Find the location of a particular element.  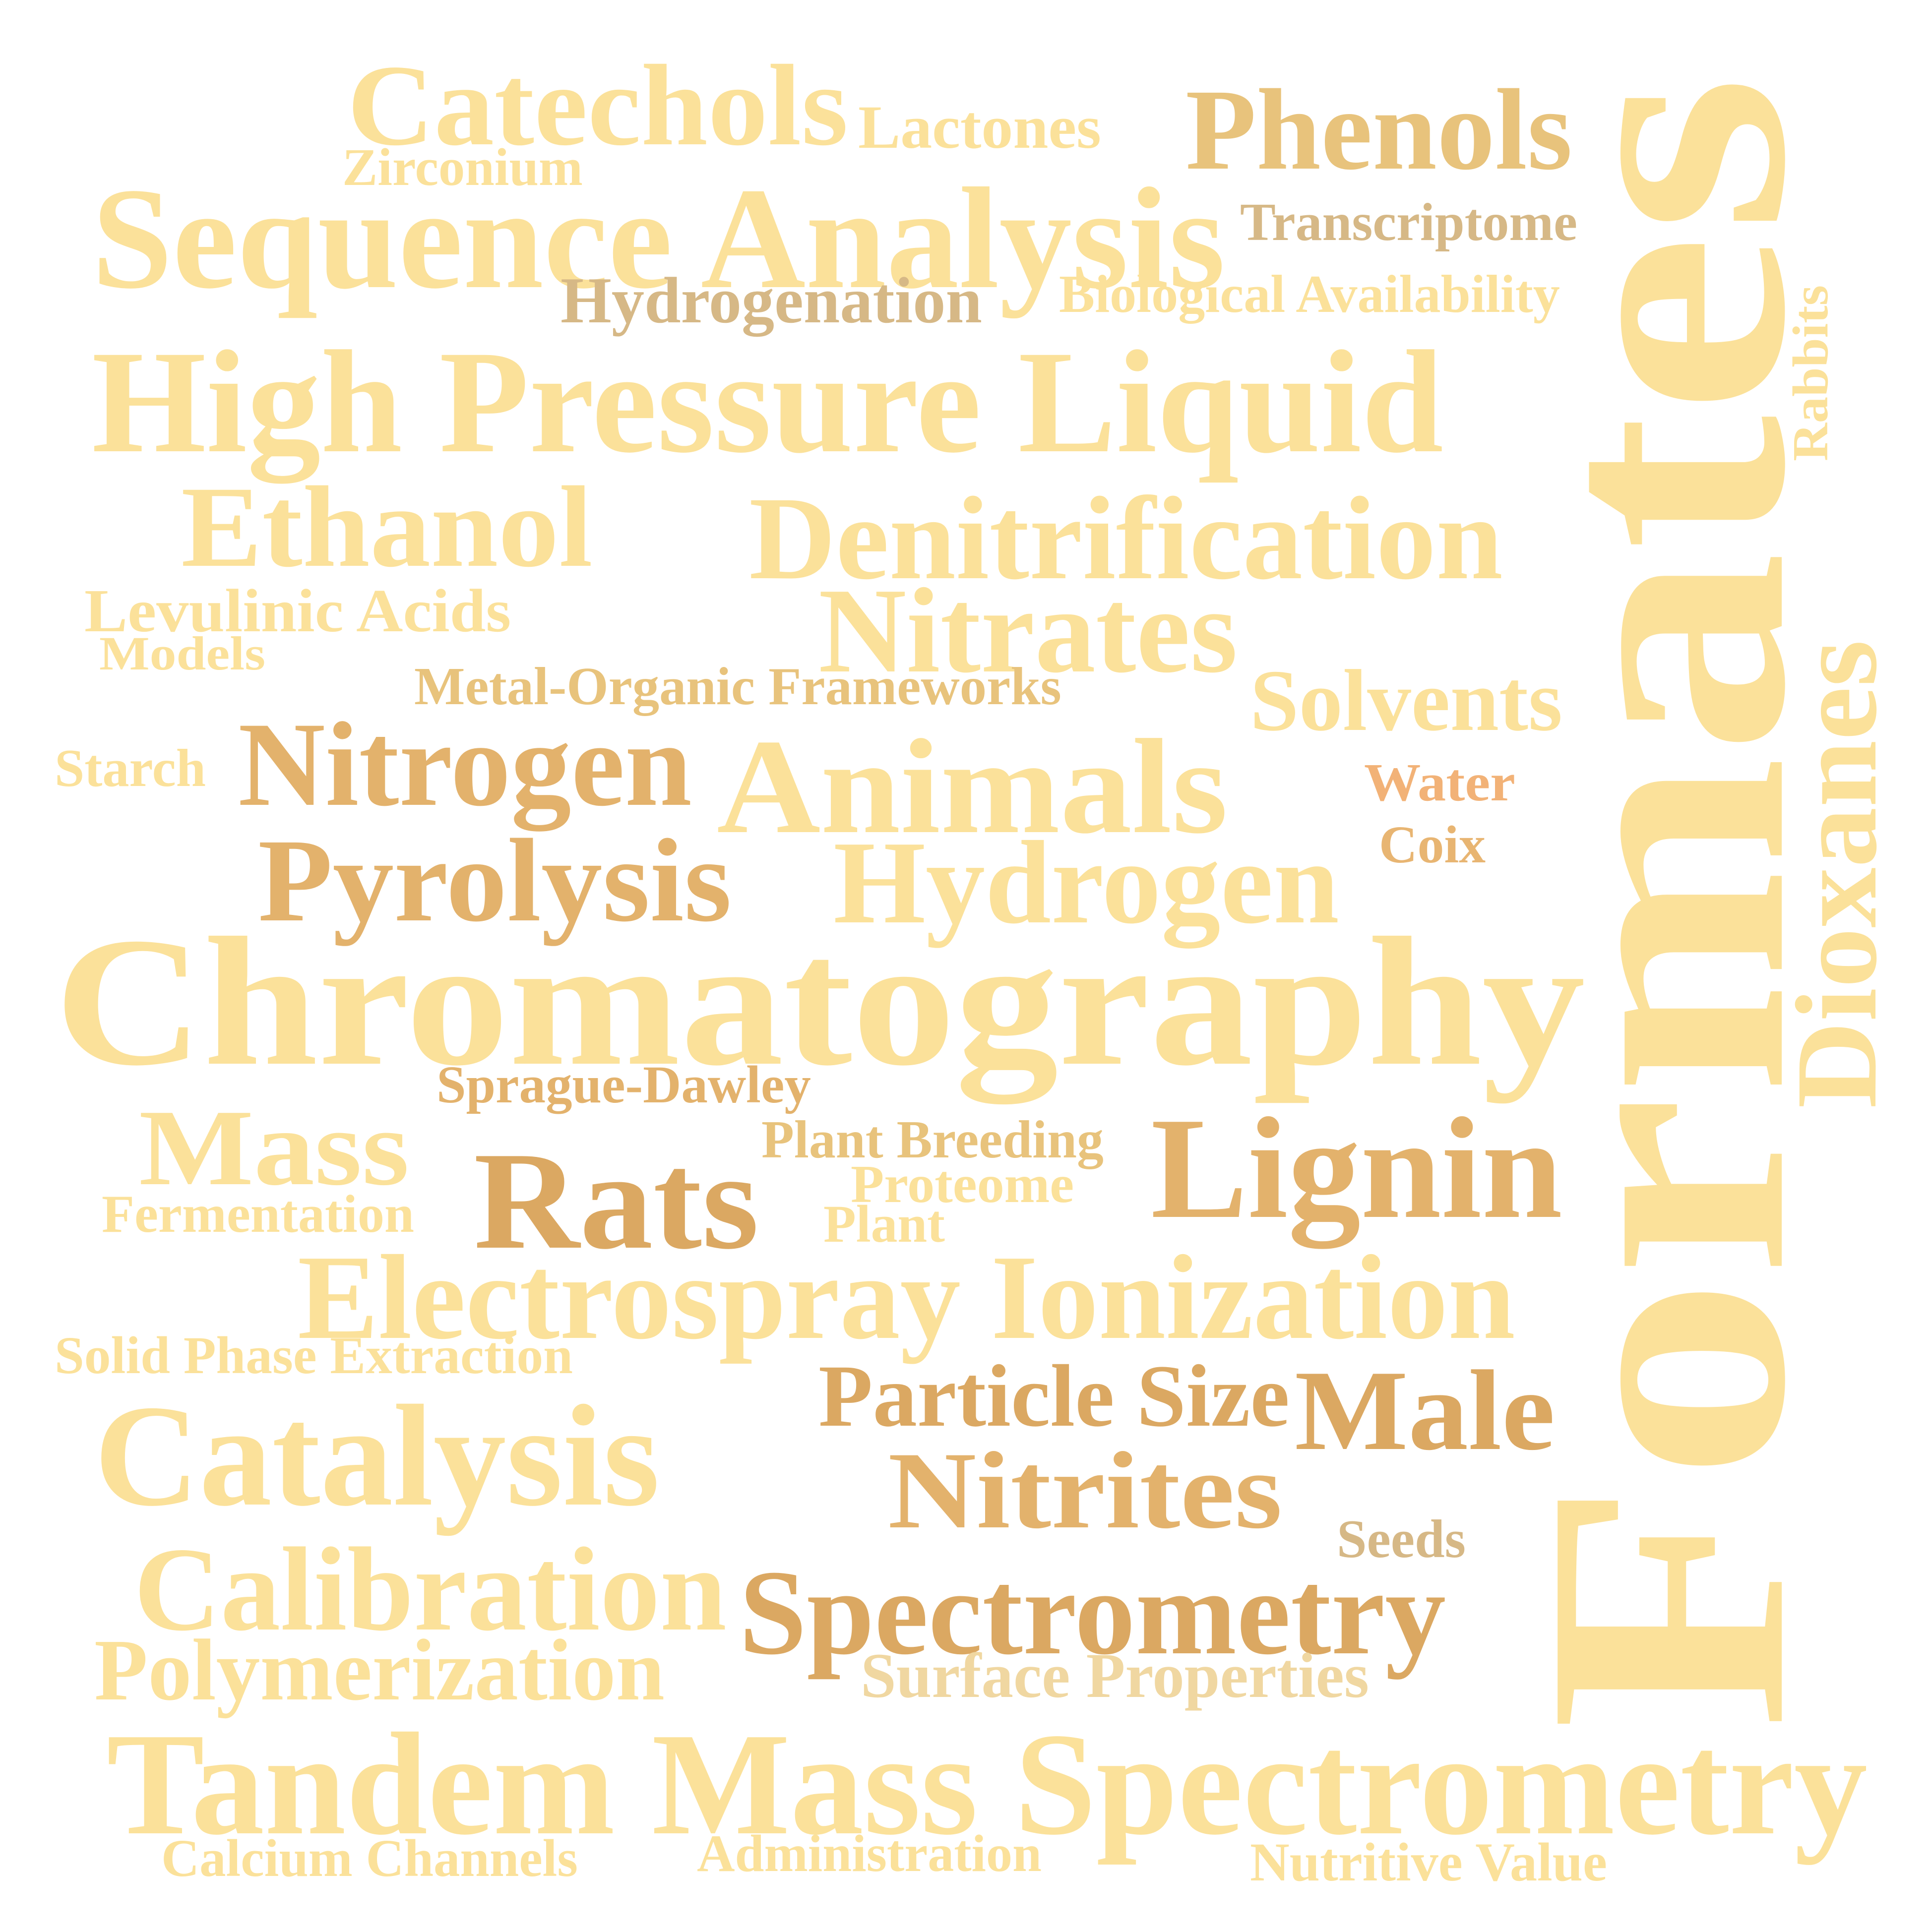

word-rats: Rats is located at coordinates (616, 1200).